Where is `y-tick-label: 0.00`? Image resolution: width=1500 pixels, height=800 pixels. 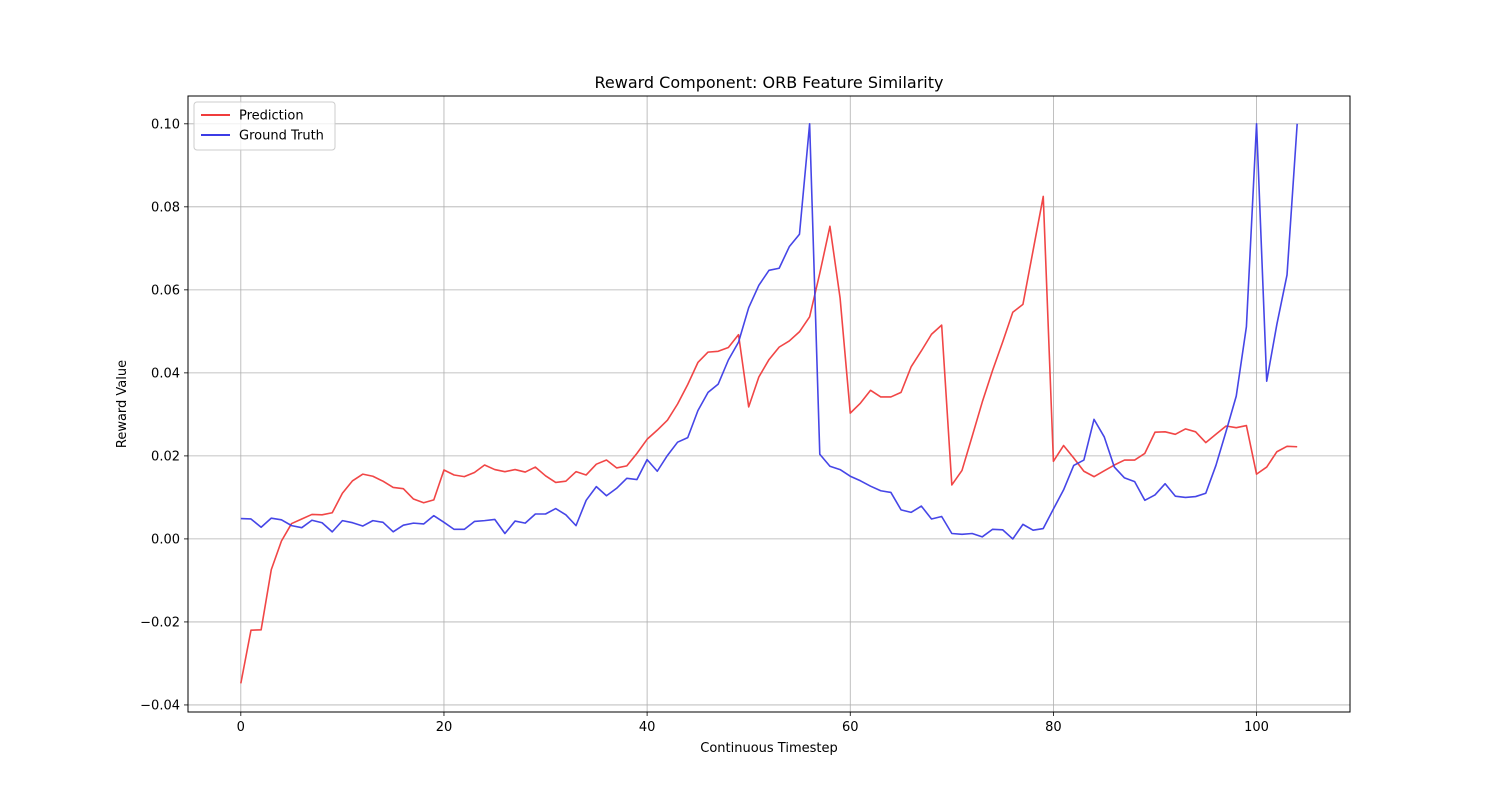
y-tick-label: 0.00 is located at coordinates (165, 539).